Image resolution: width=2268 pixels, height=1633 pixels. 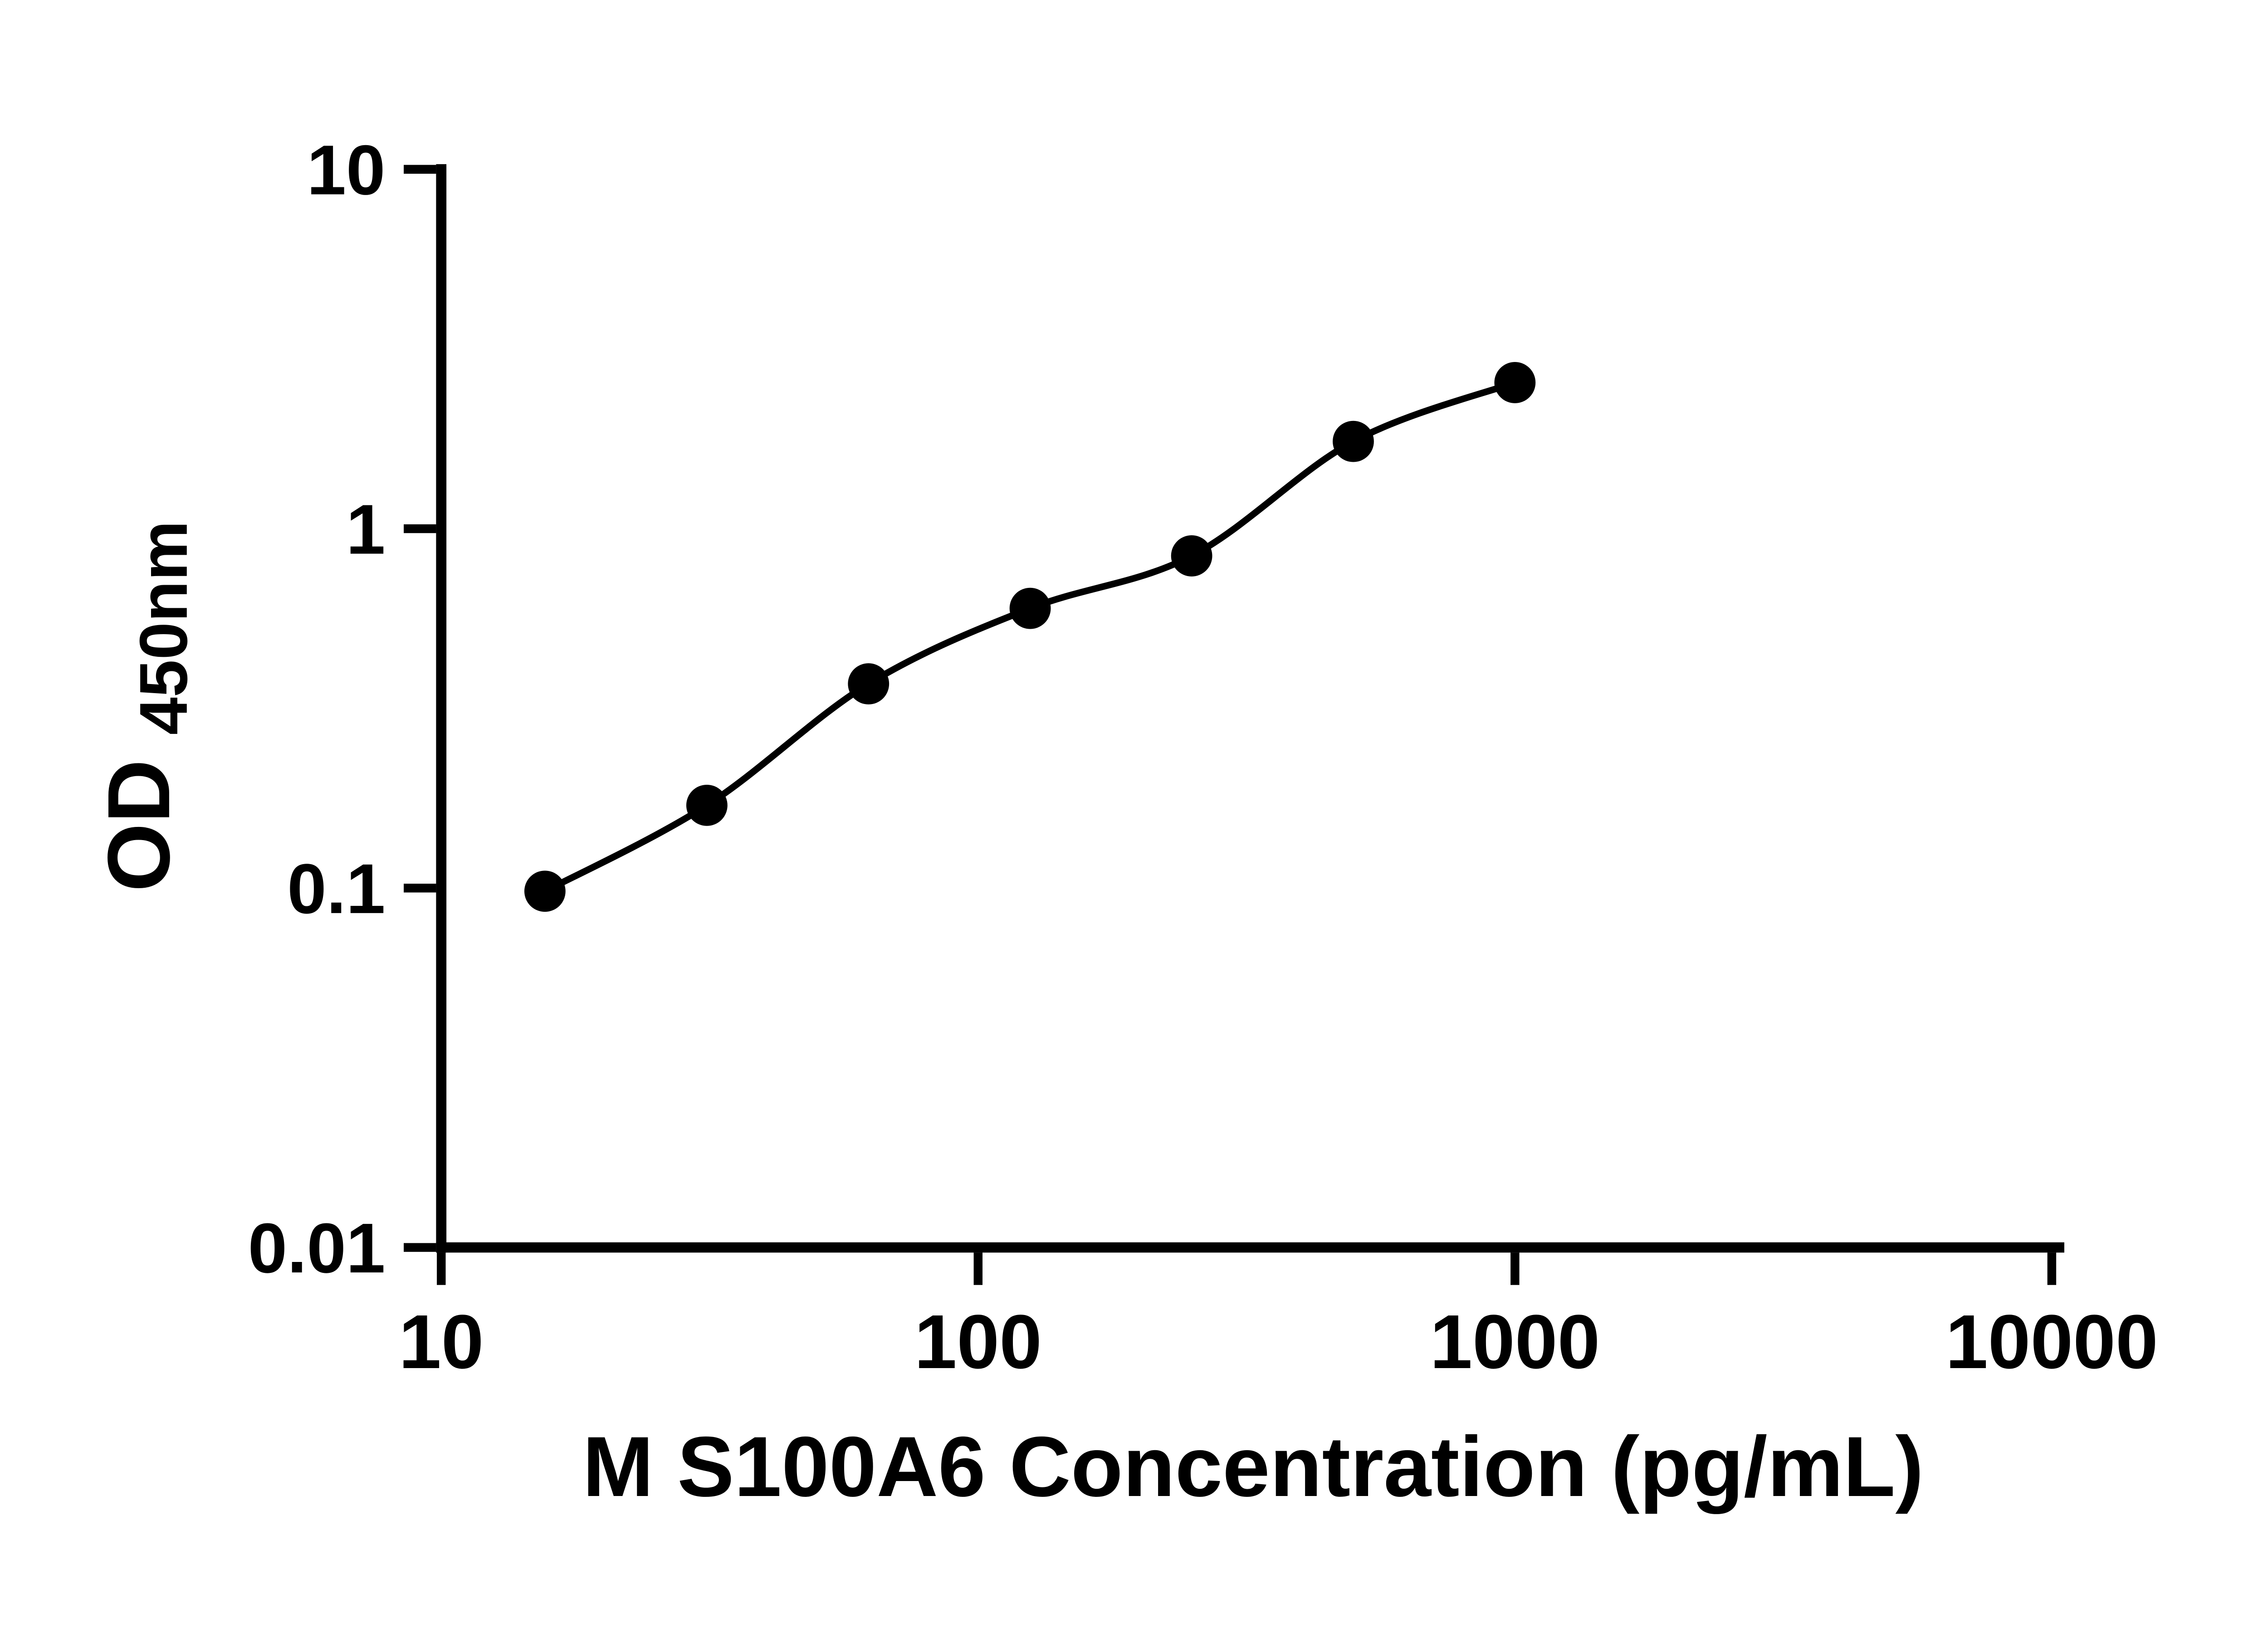 What do you see at coordinates (2051, 1341) in the screenshot?
I see `x-tick-label: 10000` at bounding box center [2051, 1341].